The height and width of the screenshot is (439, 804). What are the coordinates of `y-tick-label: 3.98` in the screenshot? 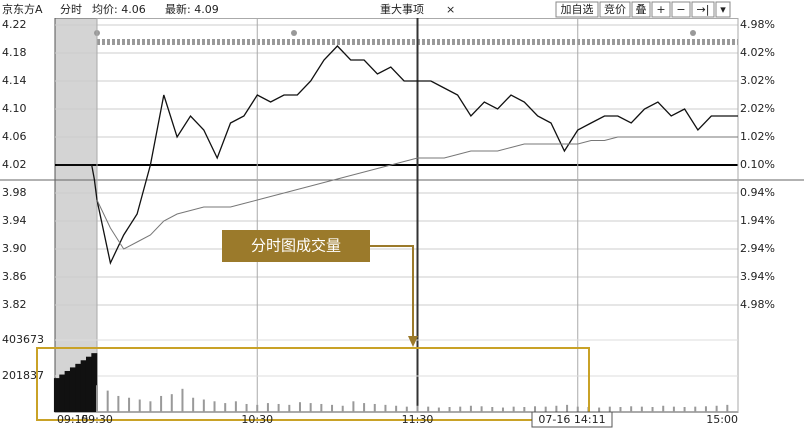 It's located at (14, 192).